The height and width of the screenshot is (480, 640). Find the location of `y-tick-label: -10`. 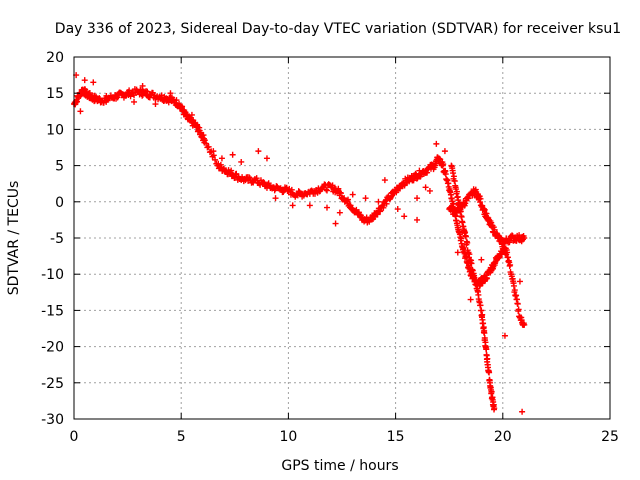

y-tick-label: -10 is located at coordinates (52, 275).